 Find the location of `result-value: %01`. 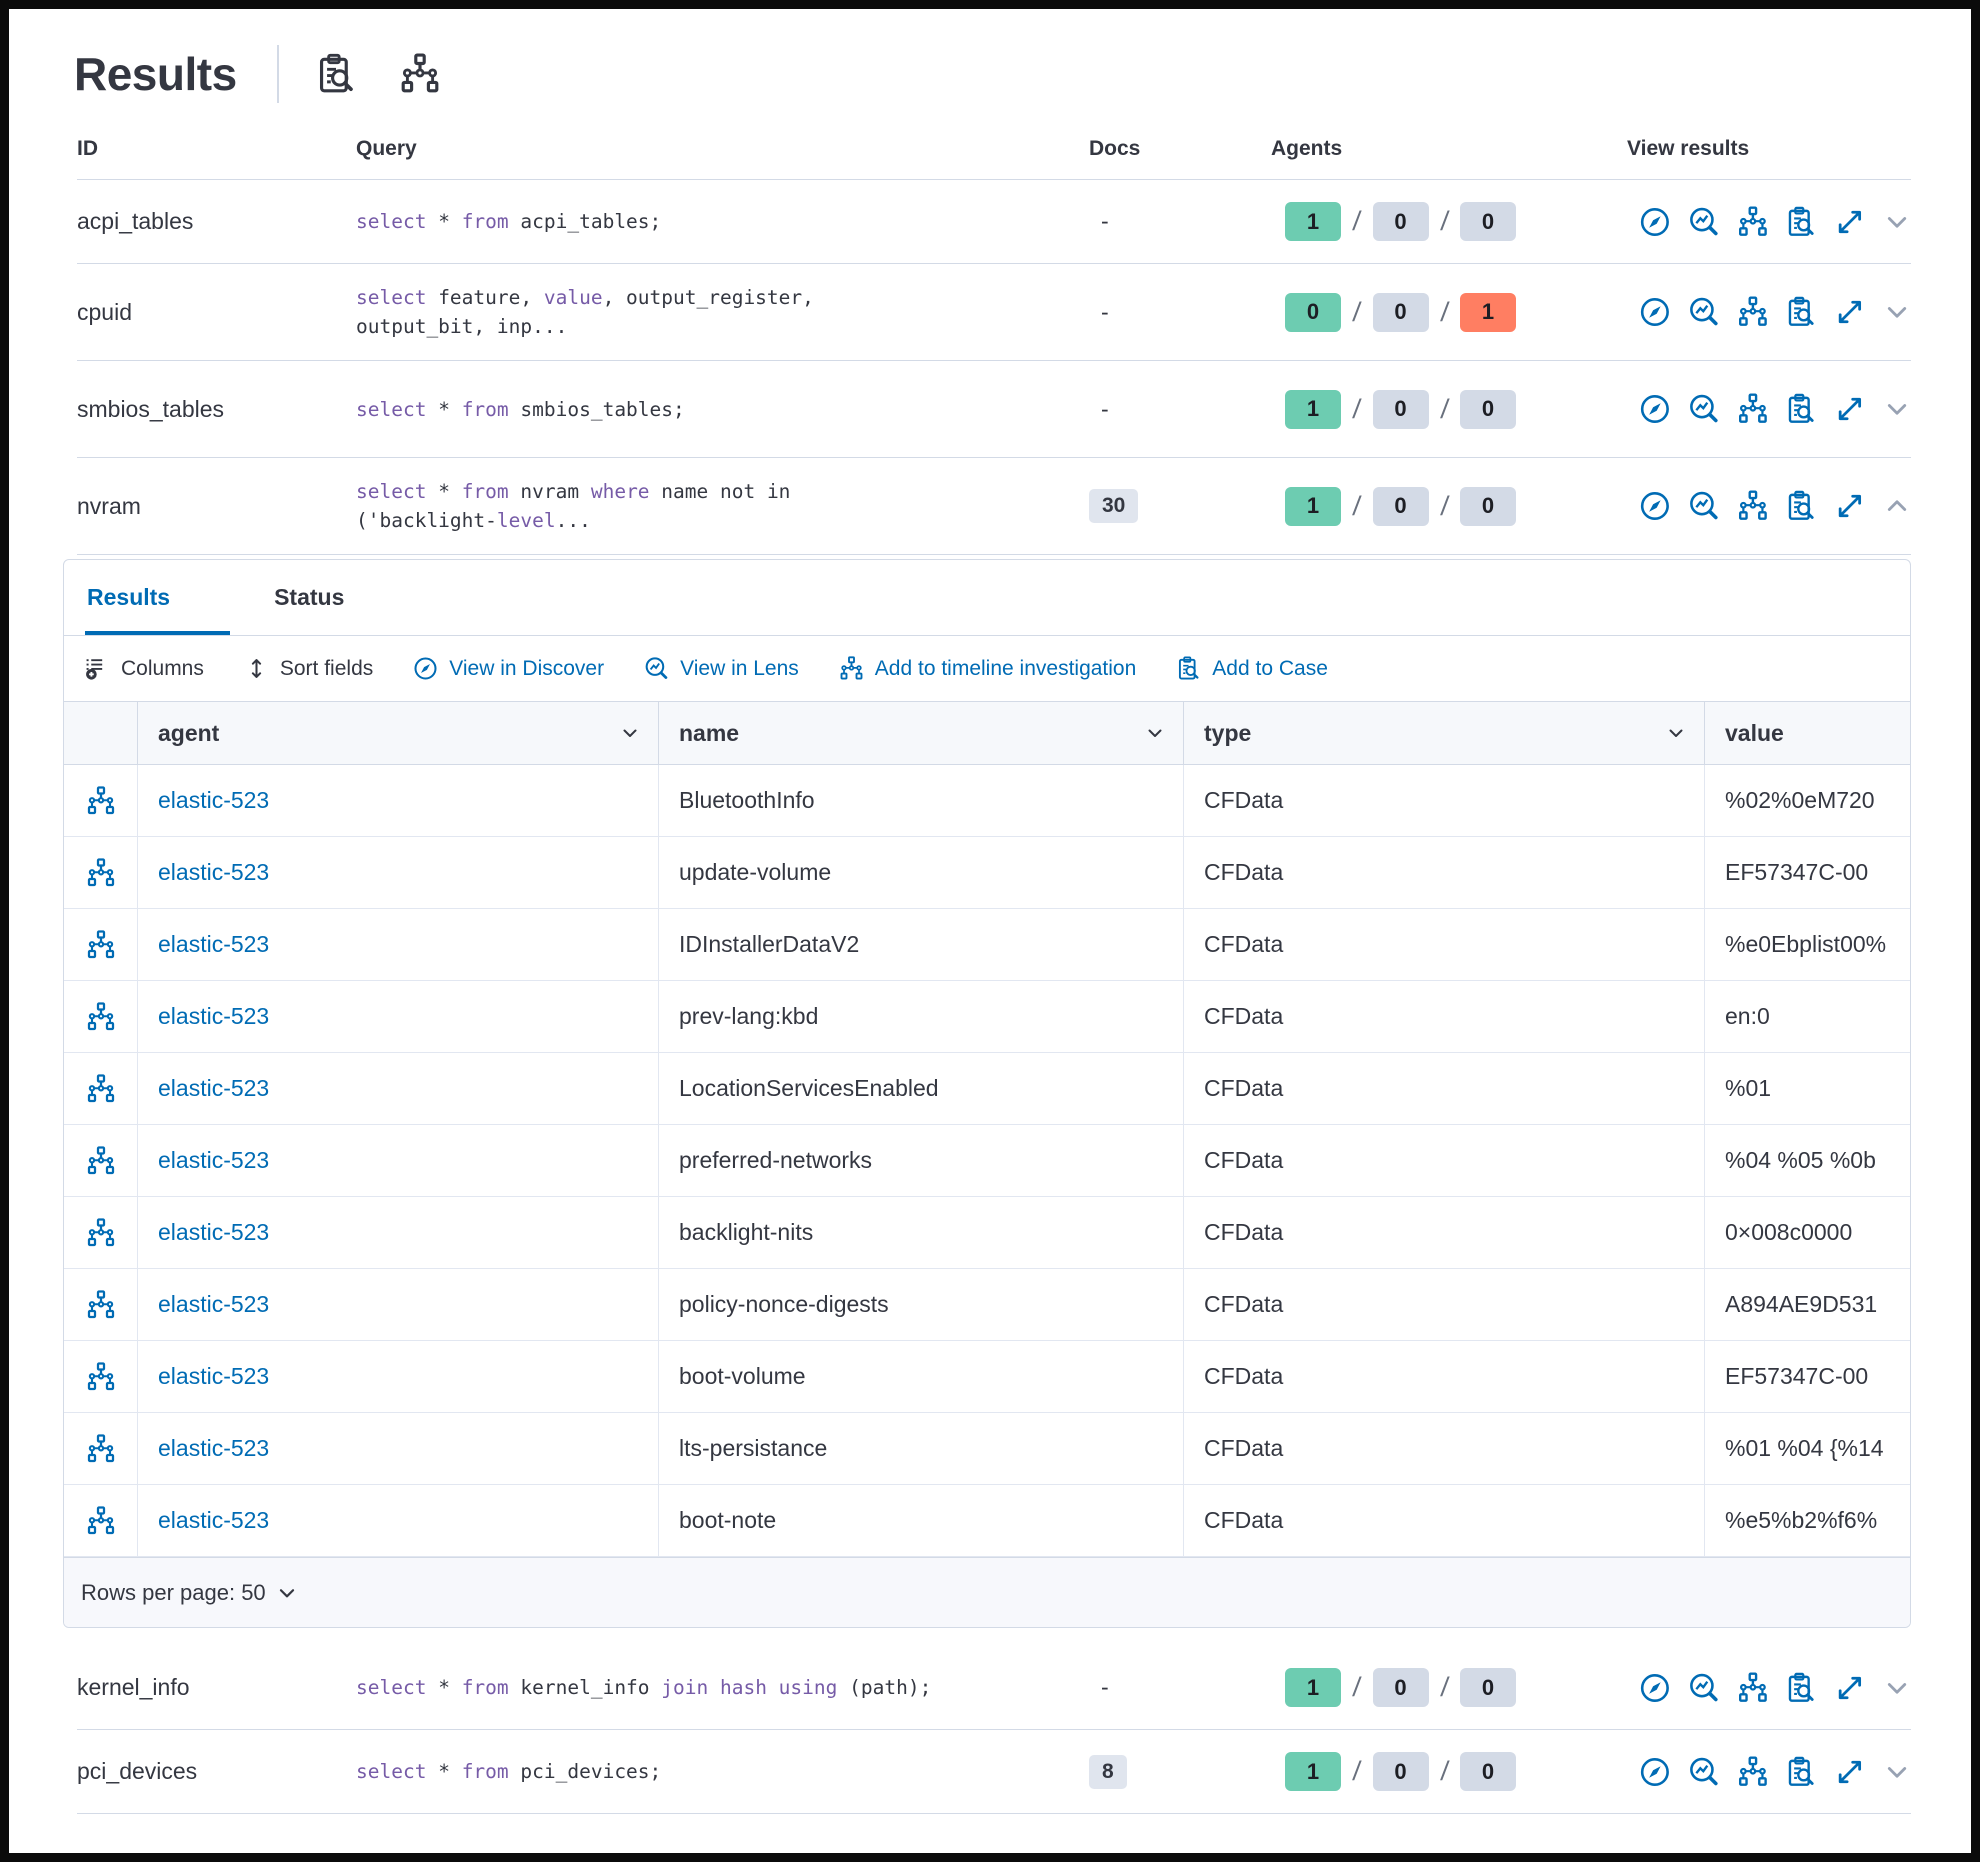

result-value: %01 is located at coordinates (1748, 1088).